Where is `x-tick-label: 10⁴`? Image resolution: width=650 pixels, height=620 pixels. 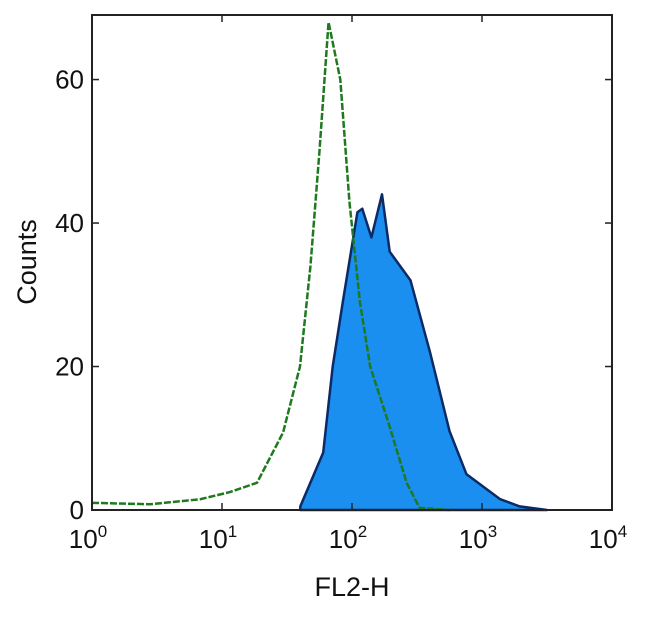 x-tick-label: 10⁴ is located at coordinates (608, 538).